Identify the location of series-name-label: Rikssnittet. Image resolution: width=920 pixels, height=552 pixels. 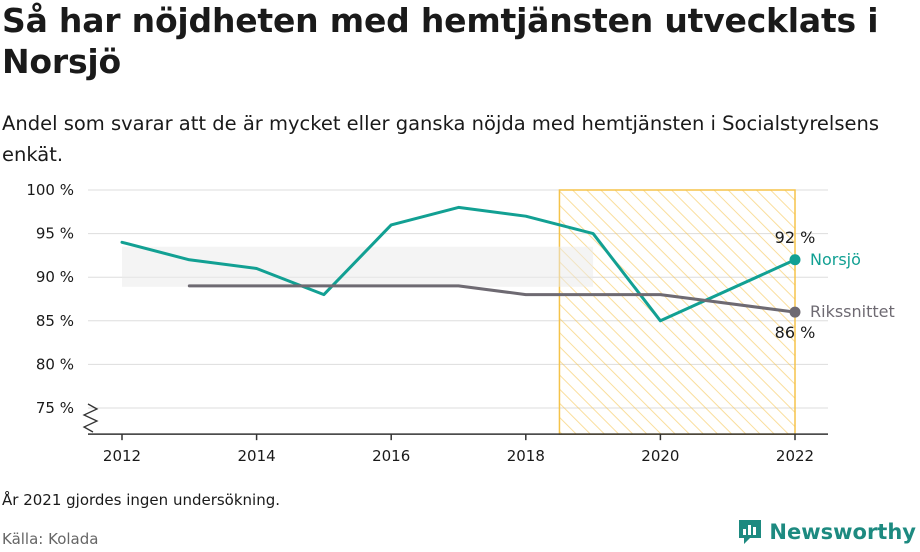
(852, 311).